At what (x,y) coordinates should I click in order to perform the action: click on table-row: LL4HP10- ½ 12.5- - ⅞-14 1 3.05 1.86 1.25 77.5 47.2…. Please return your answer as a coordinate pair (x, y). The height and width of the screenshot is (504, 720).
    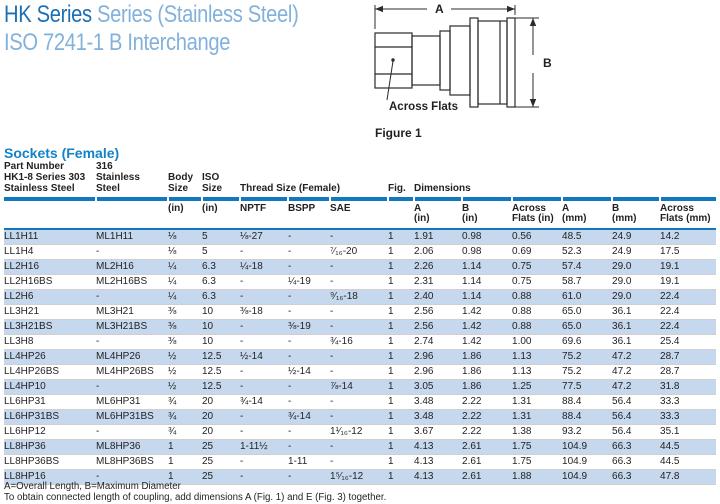
    Looking at the image, I should click on (360, 387).